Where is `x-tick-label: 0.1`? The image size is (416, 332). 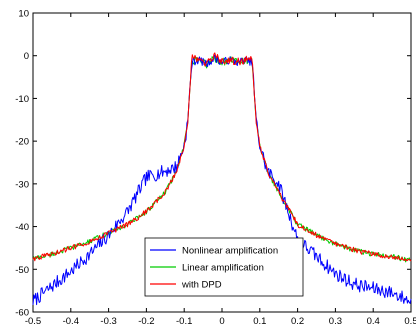 x-tick-label: 0.1 is located at coordinates (259, 321).